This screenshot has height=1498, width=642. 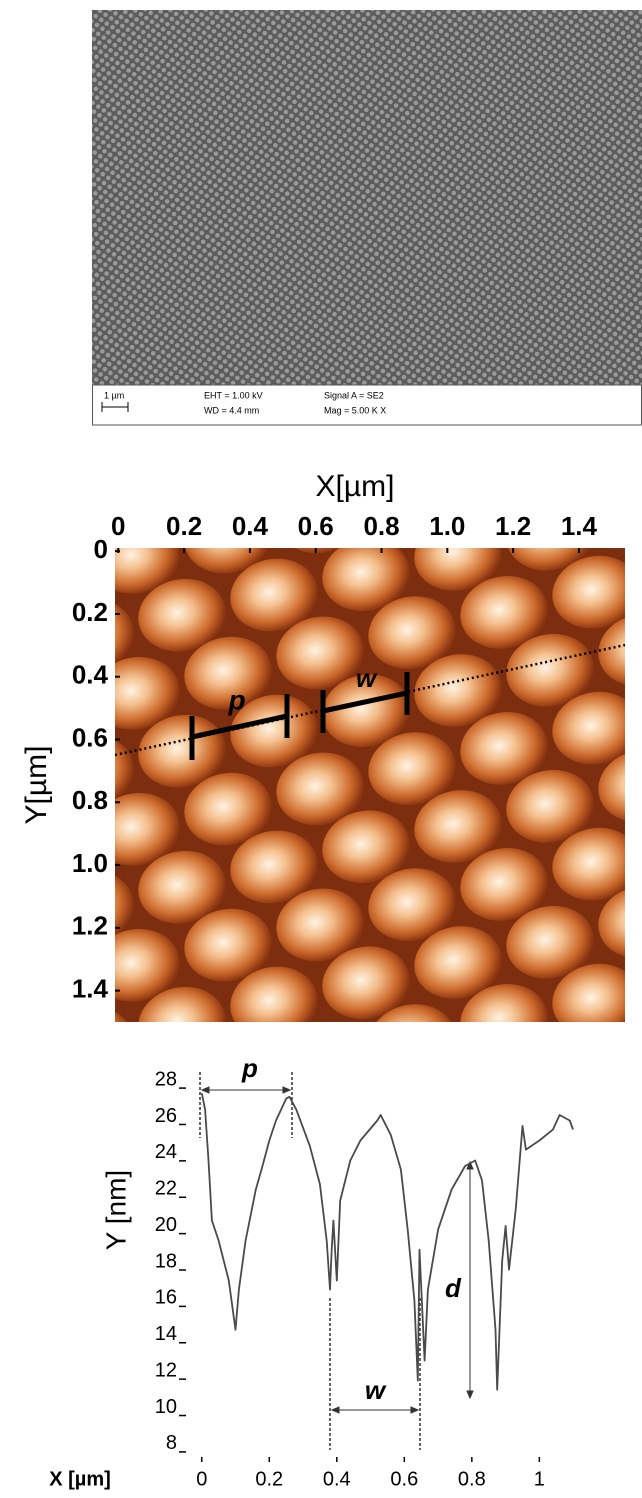 What do you see at coordinates (579, 526) in the screenshot?
I see `x-tick-label: 1.4` at bounding box center [579, 526].